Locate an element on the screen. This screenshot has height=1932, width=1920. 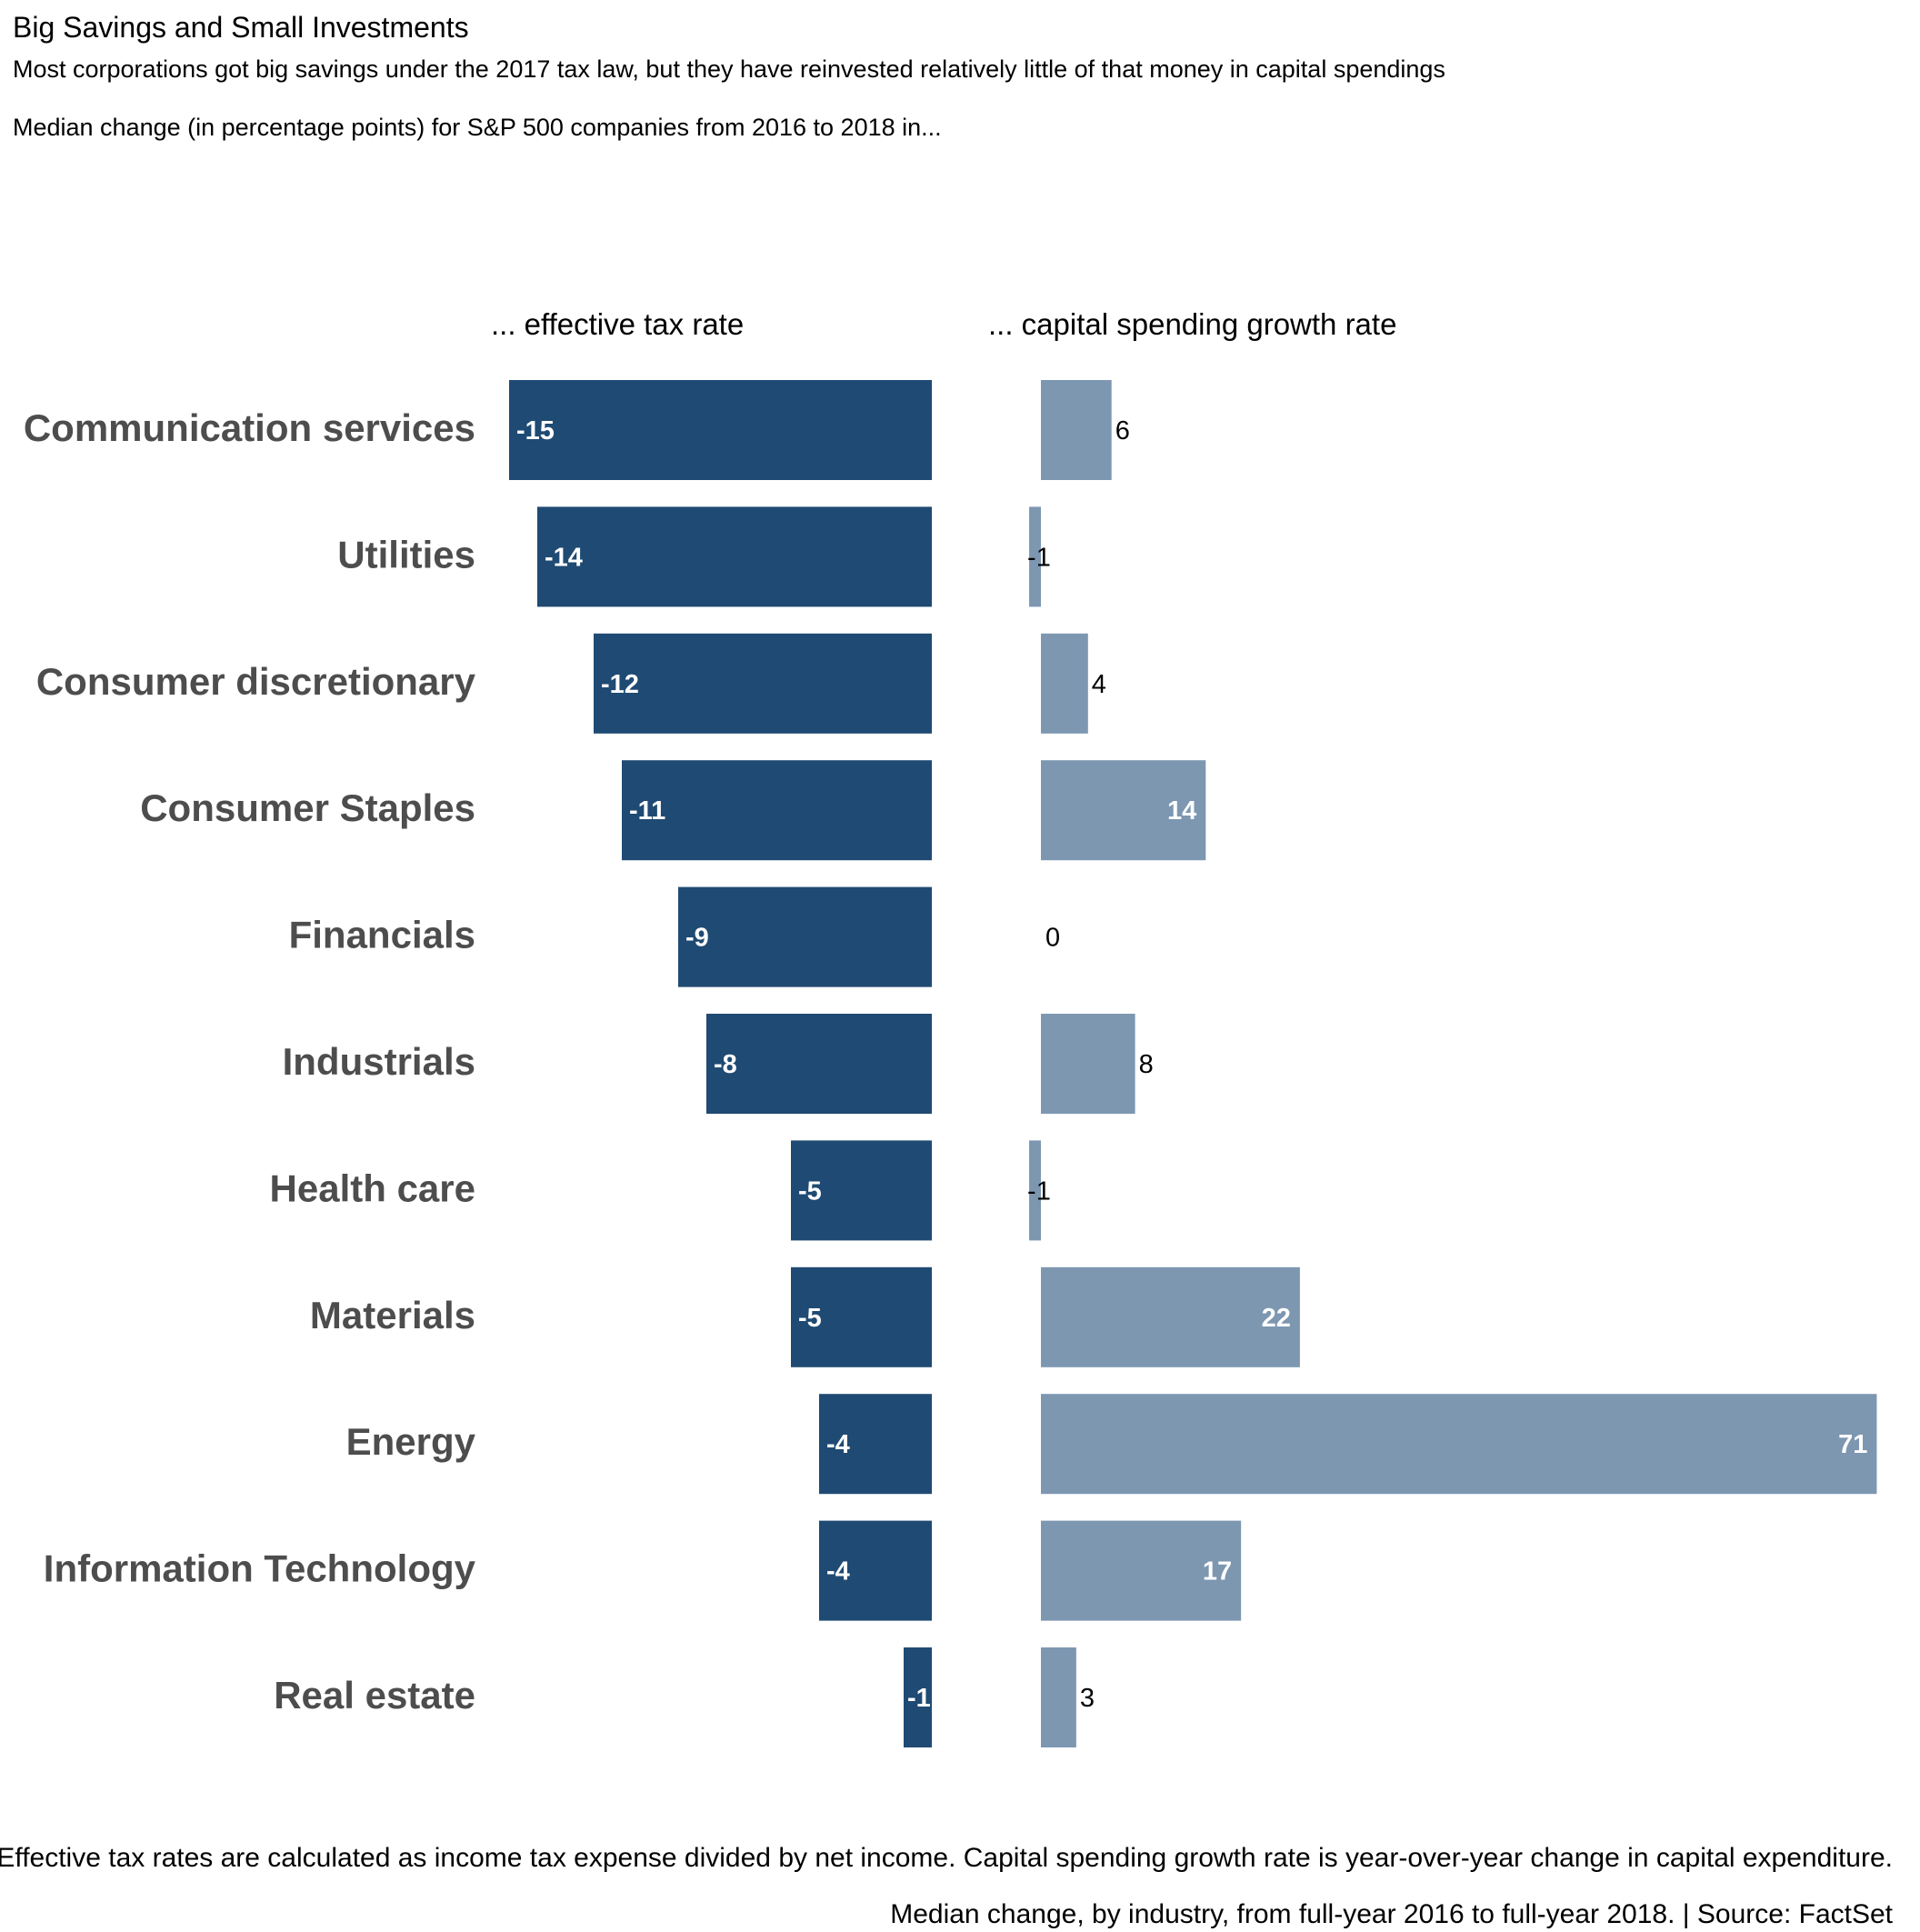
tax-rate-value-label: -1 is located at coordinates (919, 1698).